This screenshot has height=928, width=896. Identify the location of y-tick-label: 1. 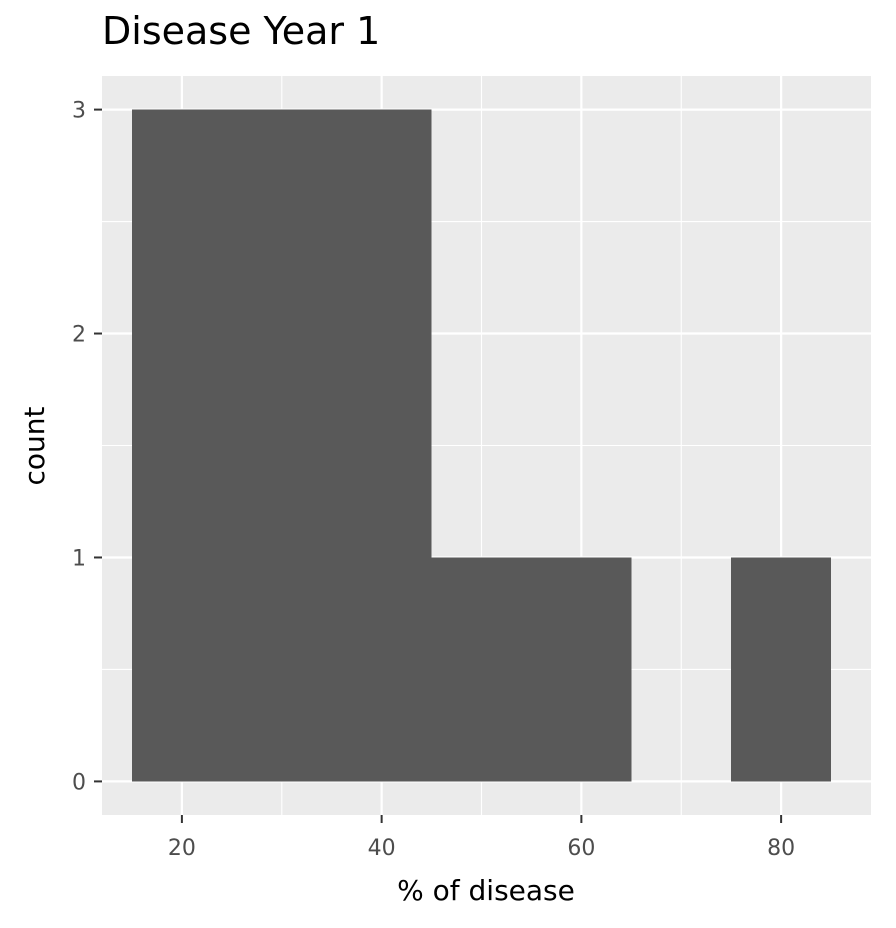
(79, 558).